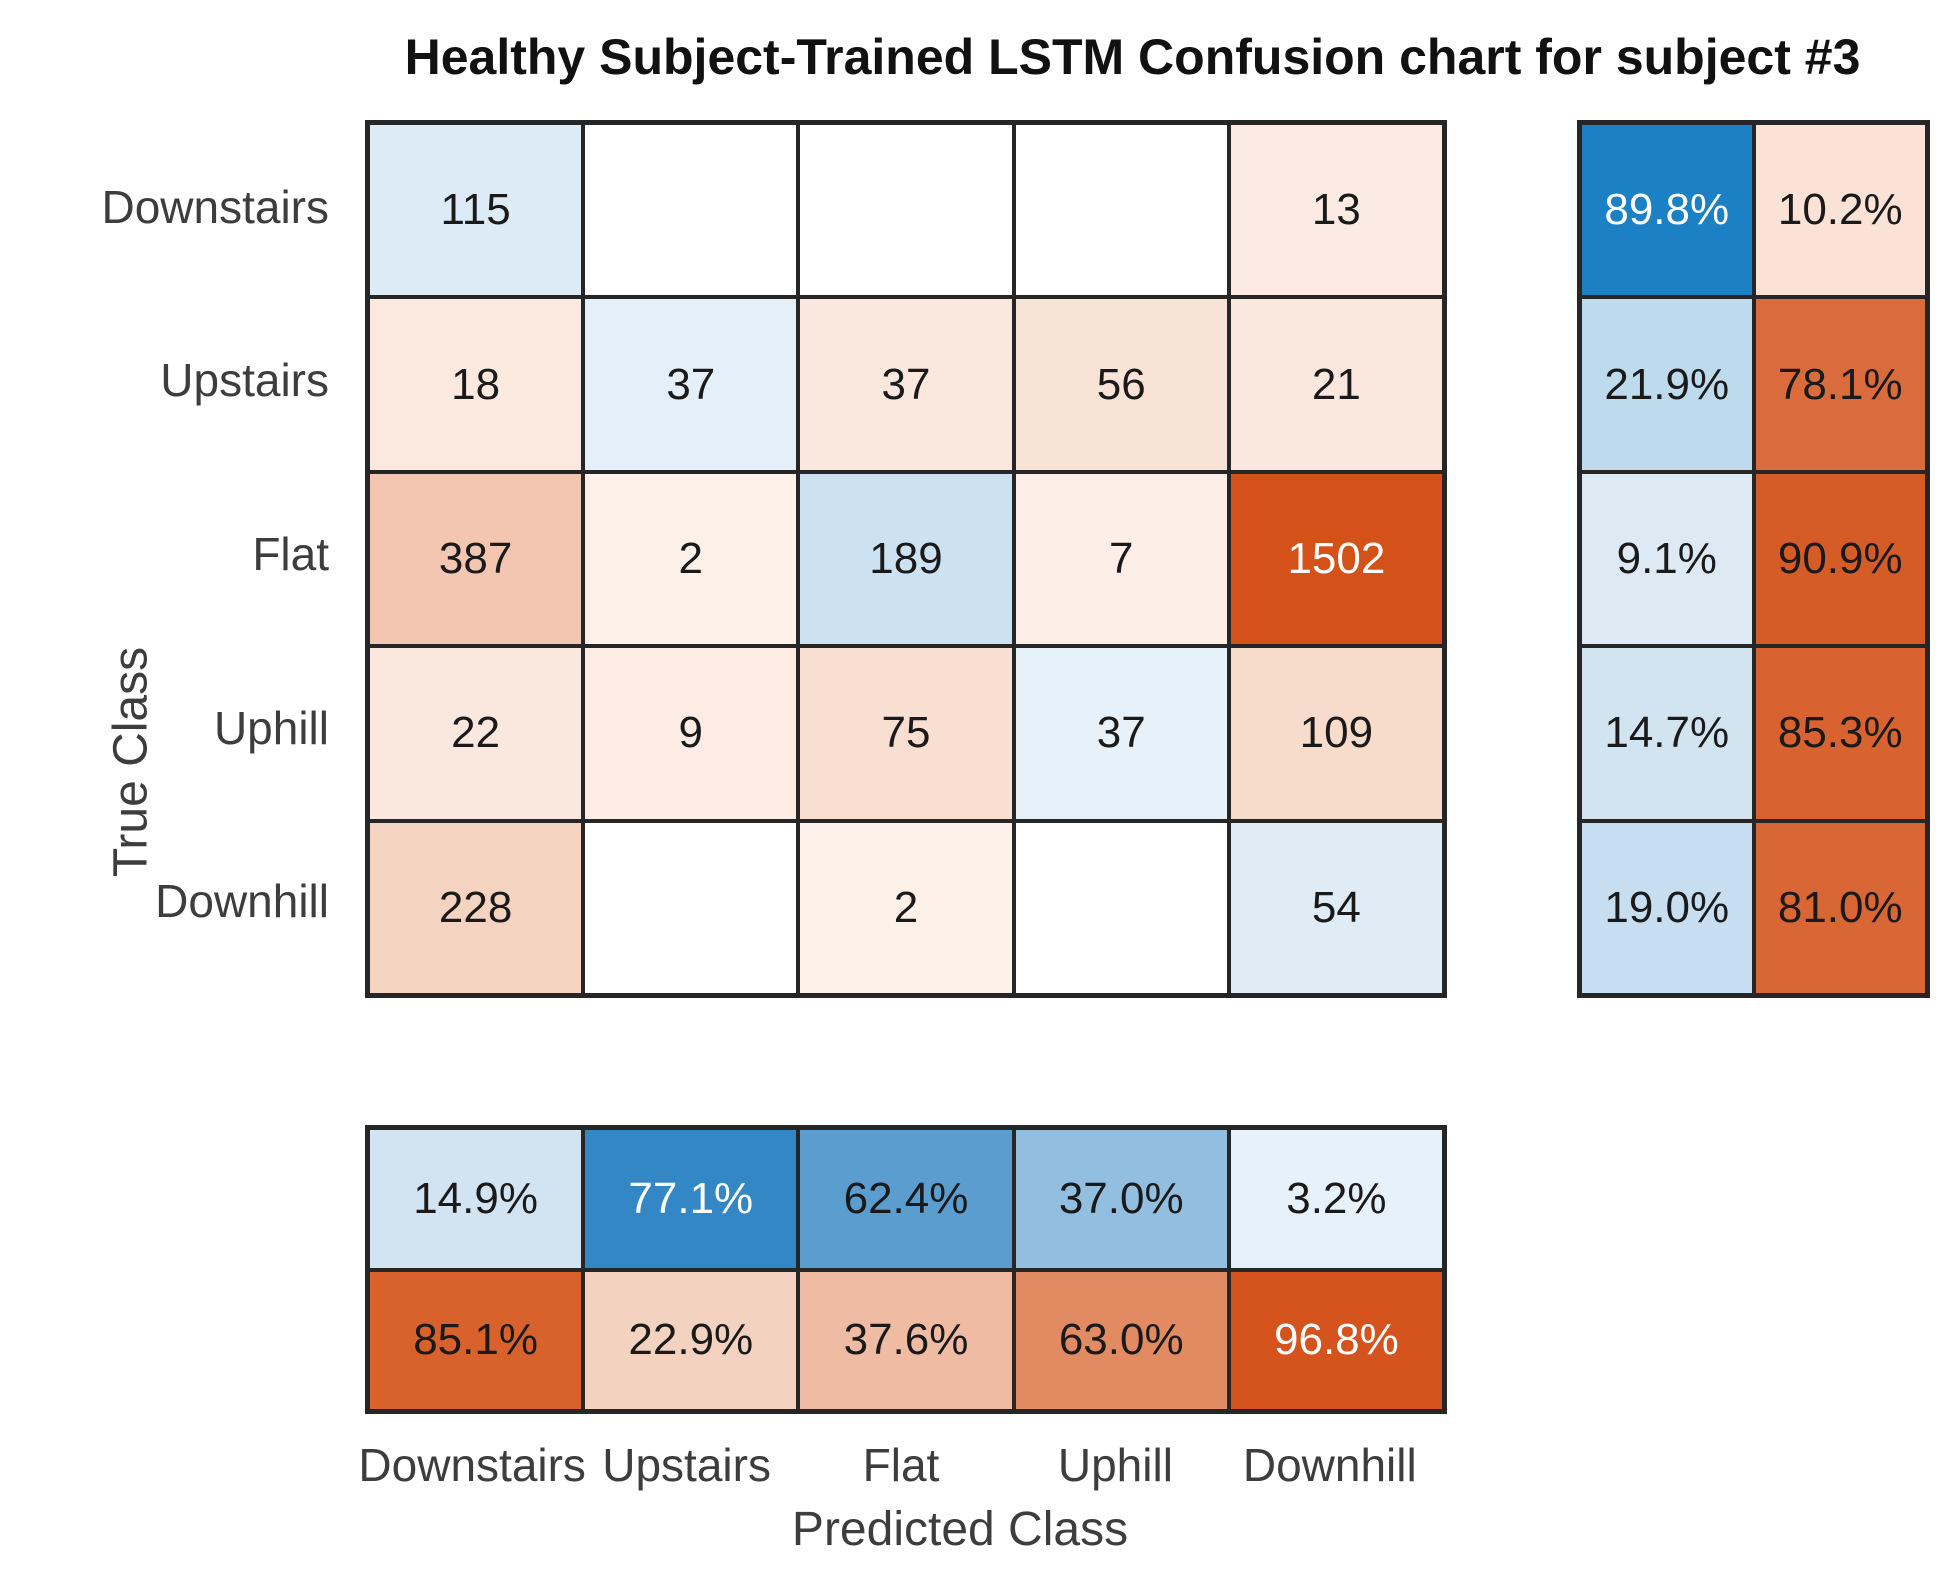 The width and height of the screenshot is (1952, 1578). I want to click on column-summary-cell: 14.9%, so click(476, 1199).